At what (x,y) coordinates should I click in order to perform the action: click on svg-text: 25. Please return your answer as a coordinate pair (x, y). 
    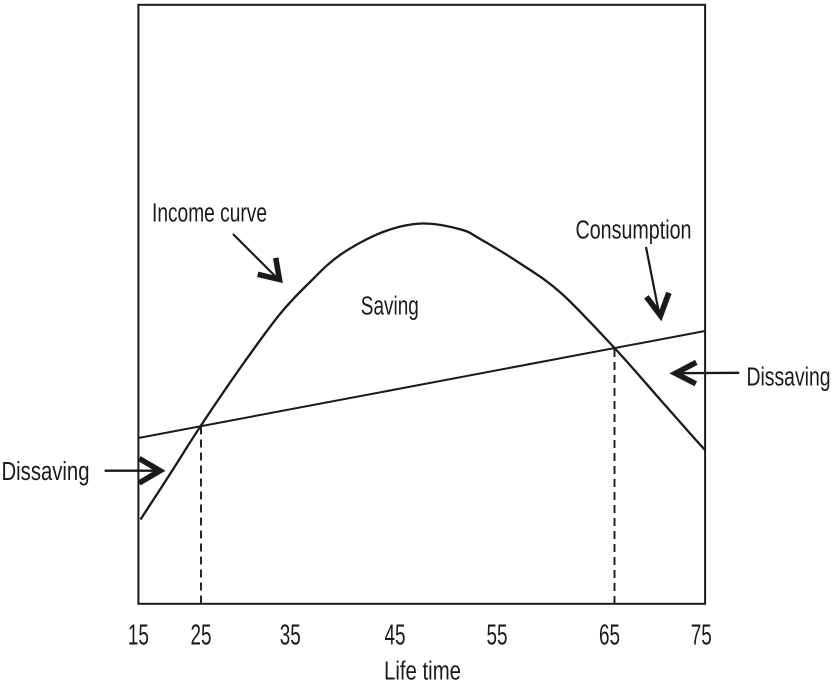
    Looking at the image, I should click on (201, 635).